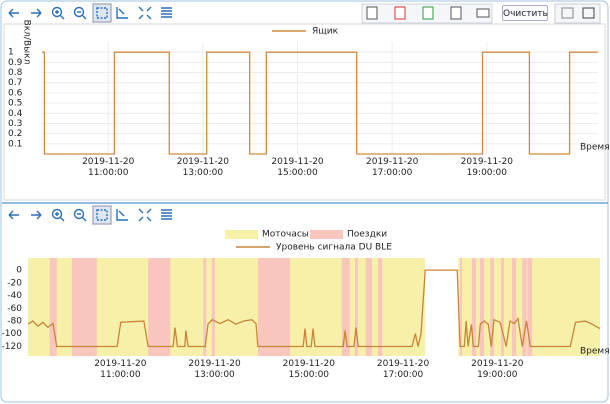 The height and width of the screenshot is (404, 610). What do you see at coordinates (15, 63) in the screenshot?
I see `y-tick-label: 0.9` at bounding box center [15, 63].